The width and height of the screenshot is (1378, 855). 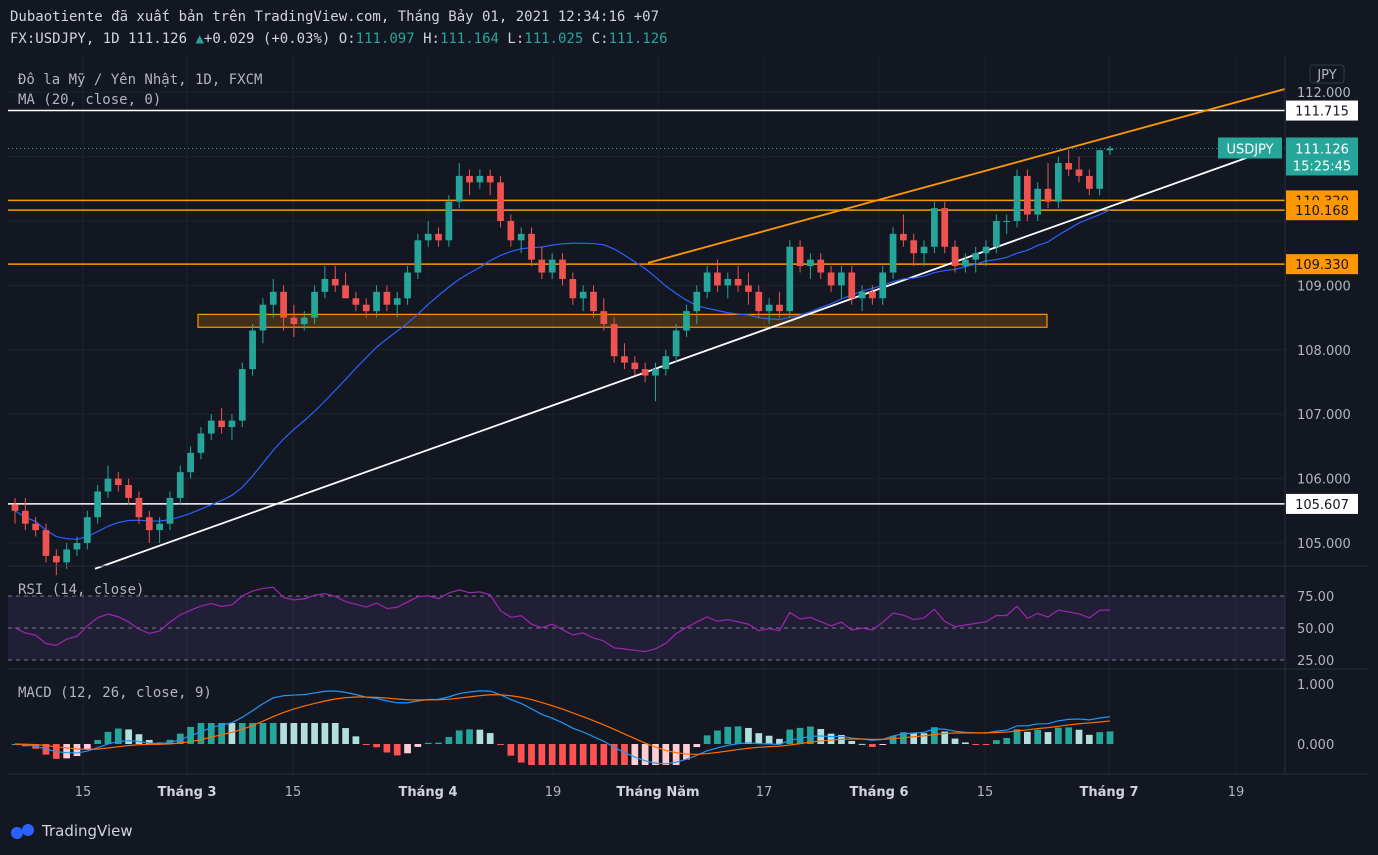 What do you see at coordinates (186, 792) in the screenshot?
I see `time-tick: Tháng 3` at bounding box center [186, 792].